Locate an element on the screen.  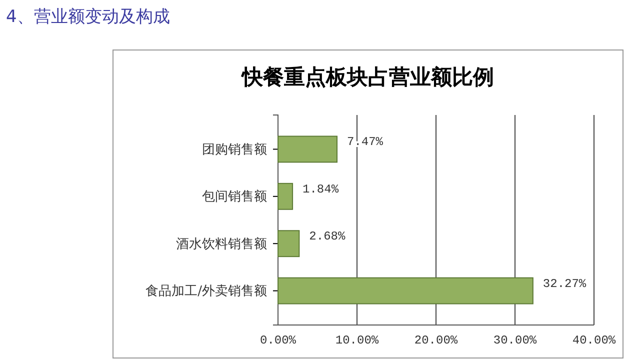
x-tick-label: 0.00% is located at coordinates (278, 341).